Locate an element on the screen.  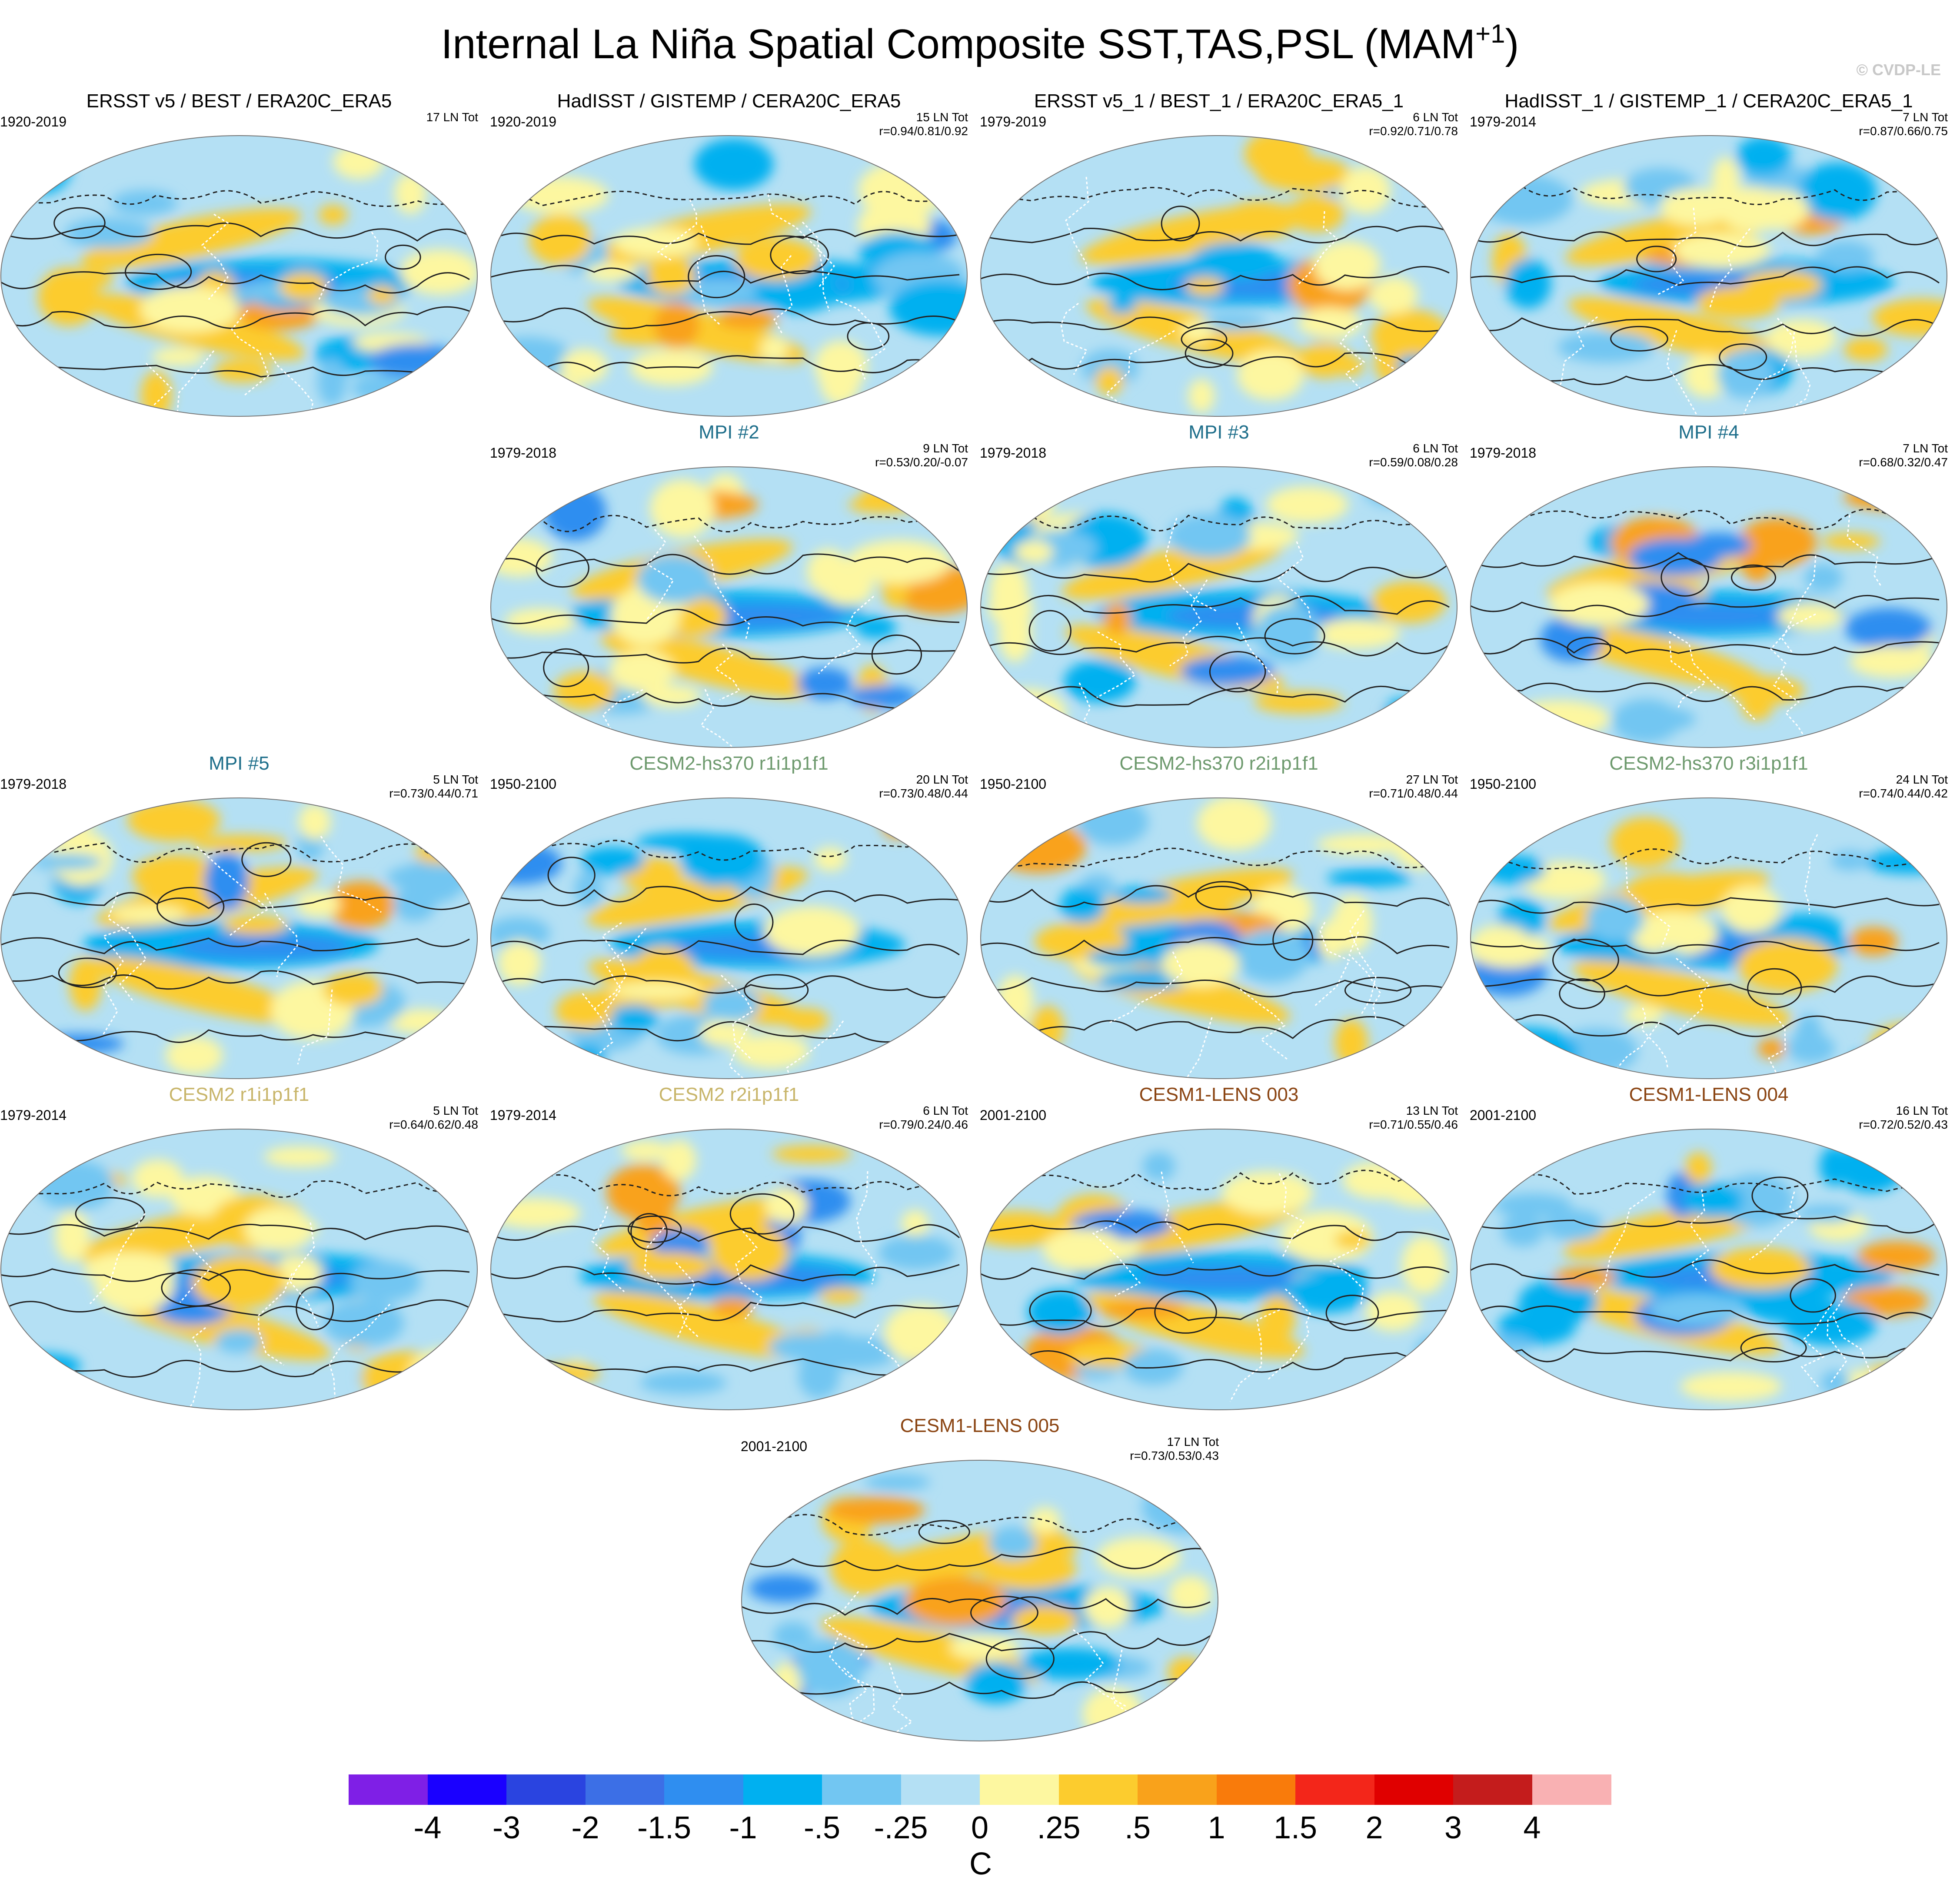
panel-corr: r=0.94/0.81/0.92 is located at coordinates (923, 131).